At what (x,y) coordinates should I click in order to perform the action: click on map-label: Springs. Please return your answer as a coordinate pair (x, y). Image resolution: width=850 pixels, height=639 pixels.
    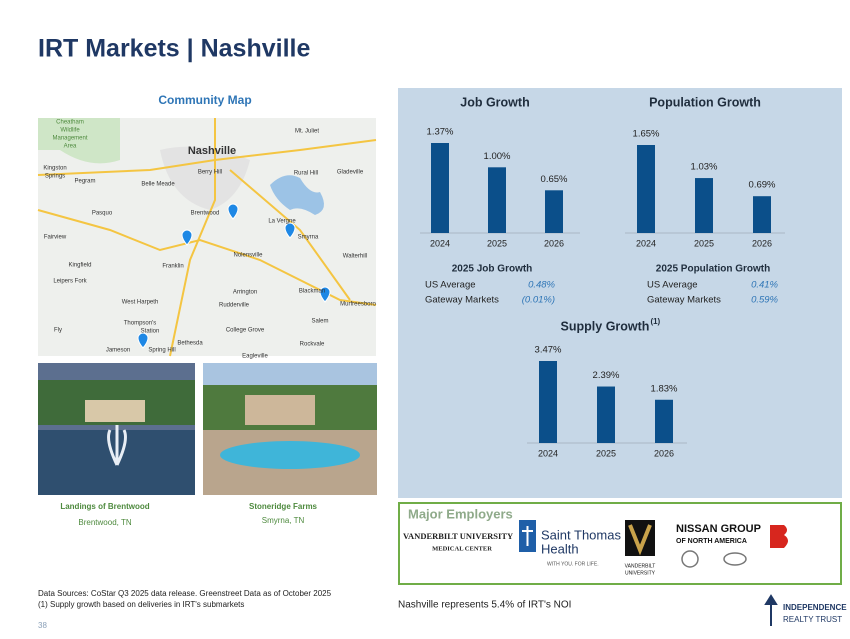
    Looking at the image, I should click on (55, 177).